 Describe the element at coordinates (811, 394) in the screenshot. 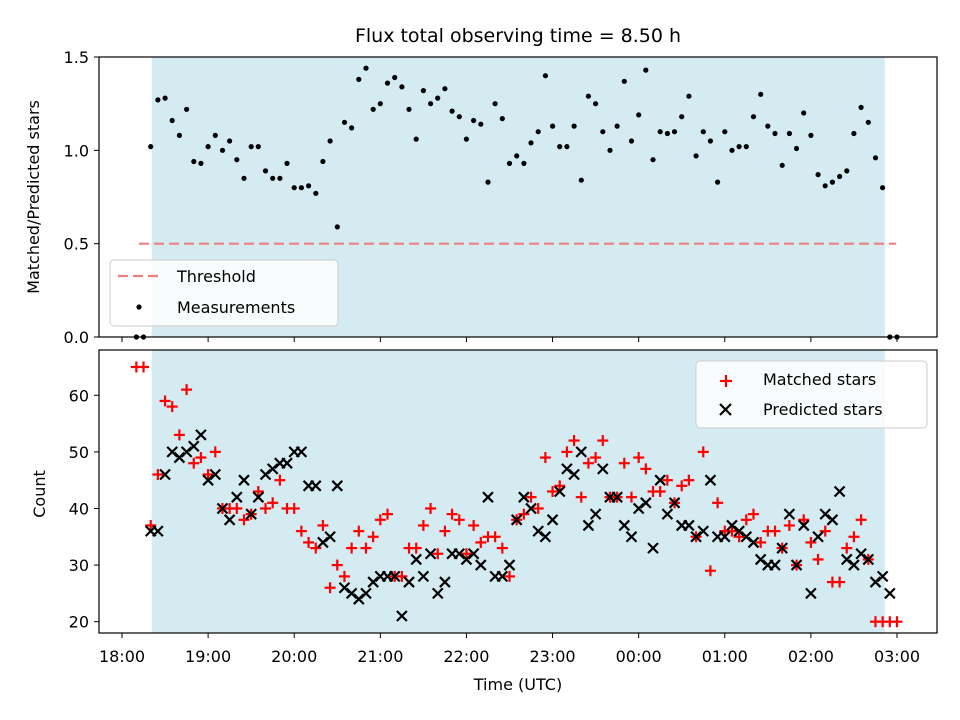

I see `bottom-legend-box` at that location.